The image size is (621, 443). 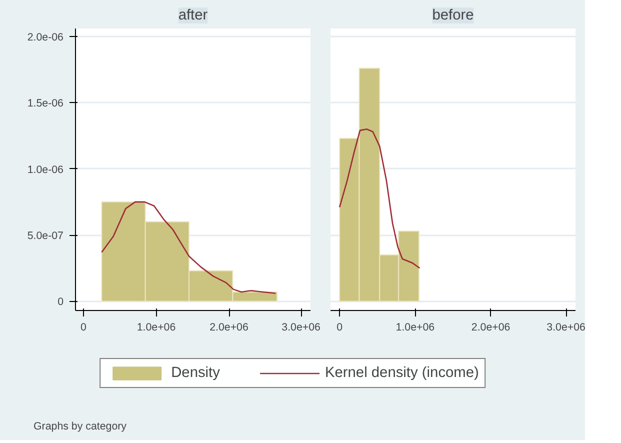 I want to click on legend-label: Density, so click(x=195, y=373).